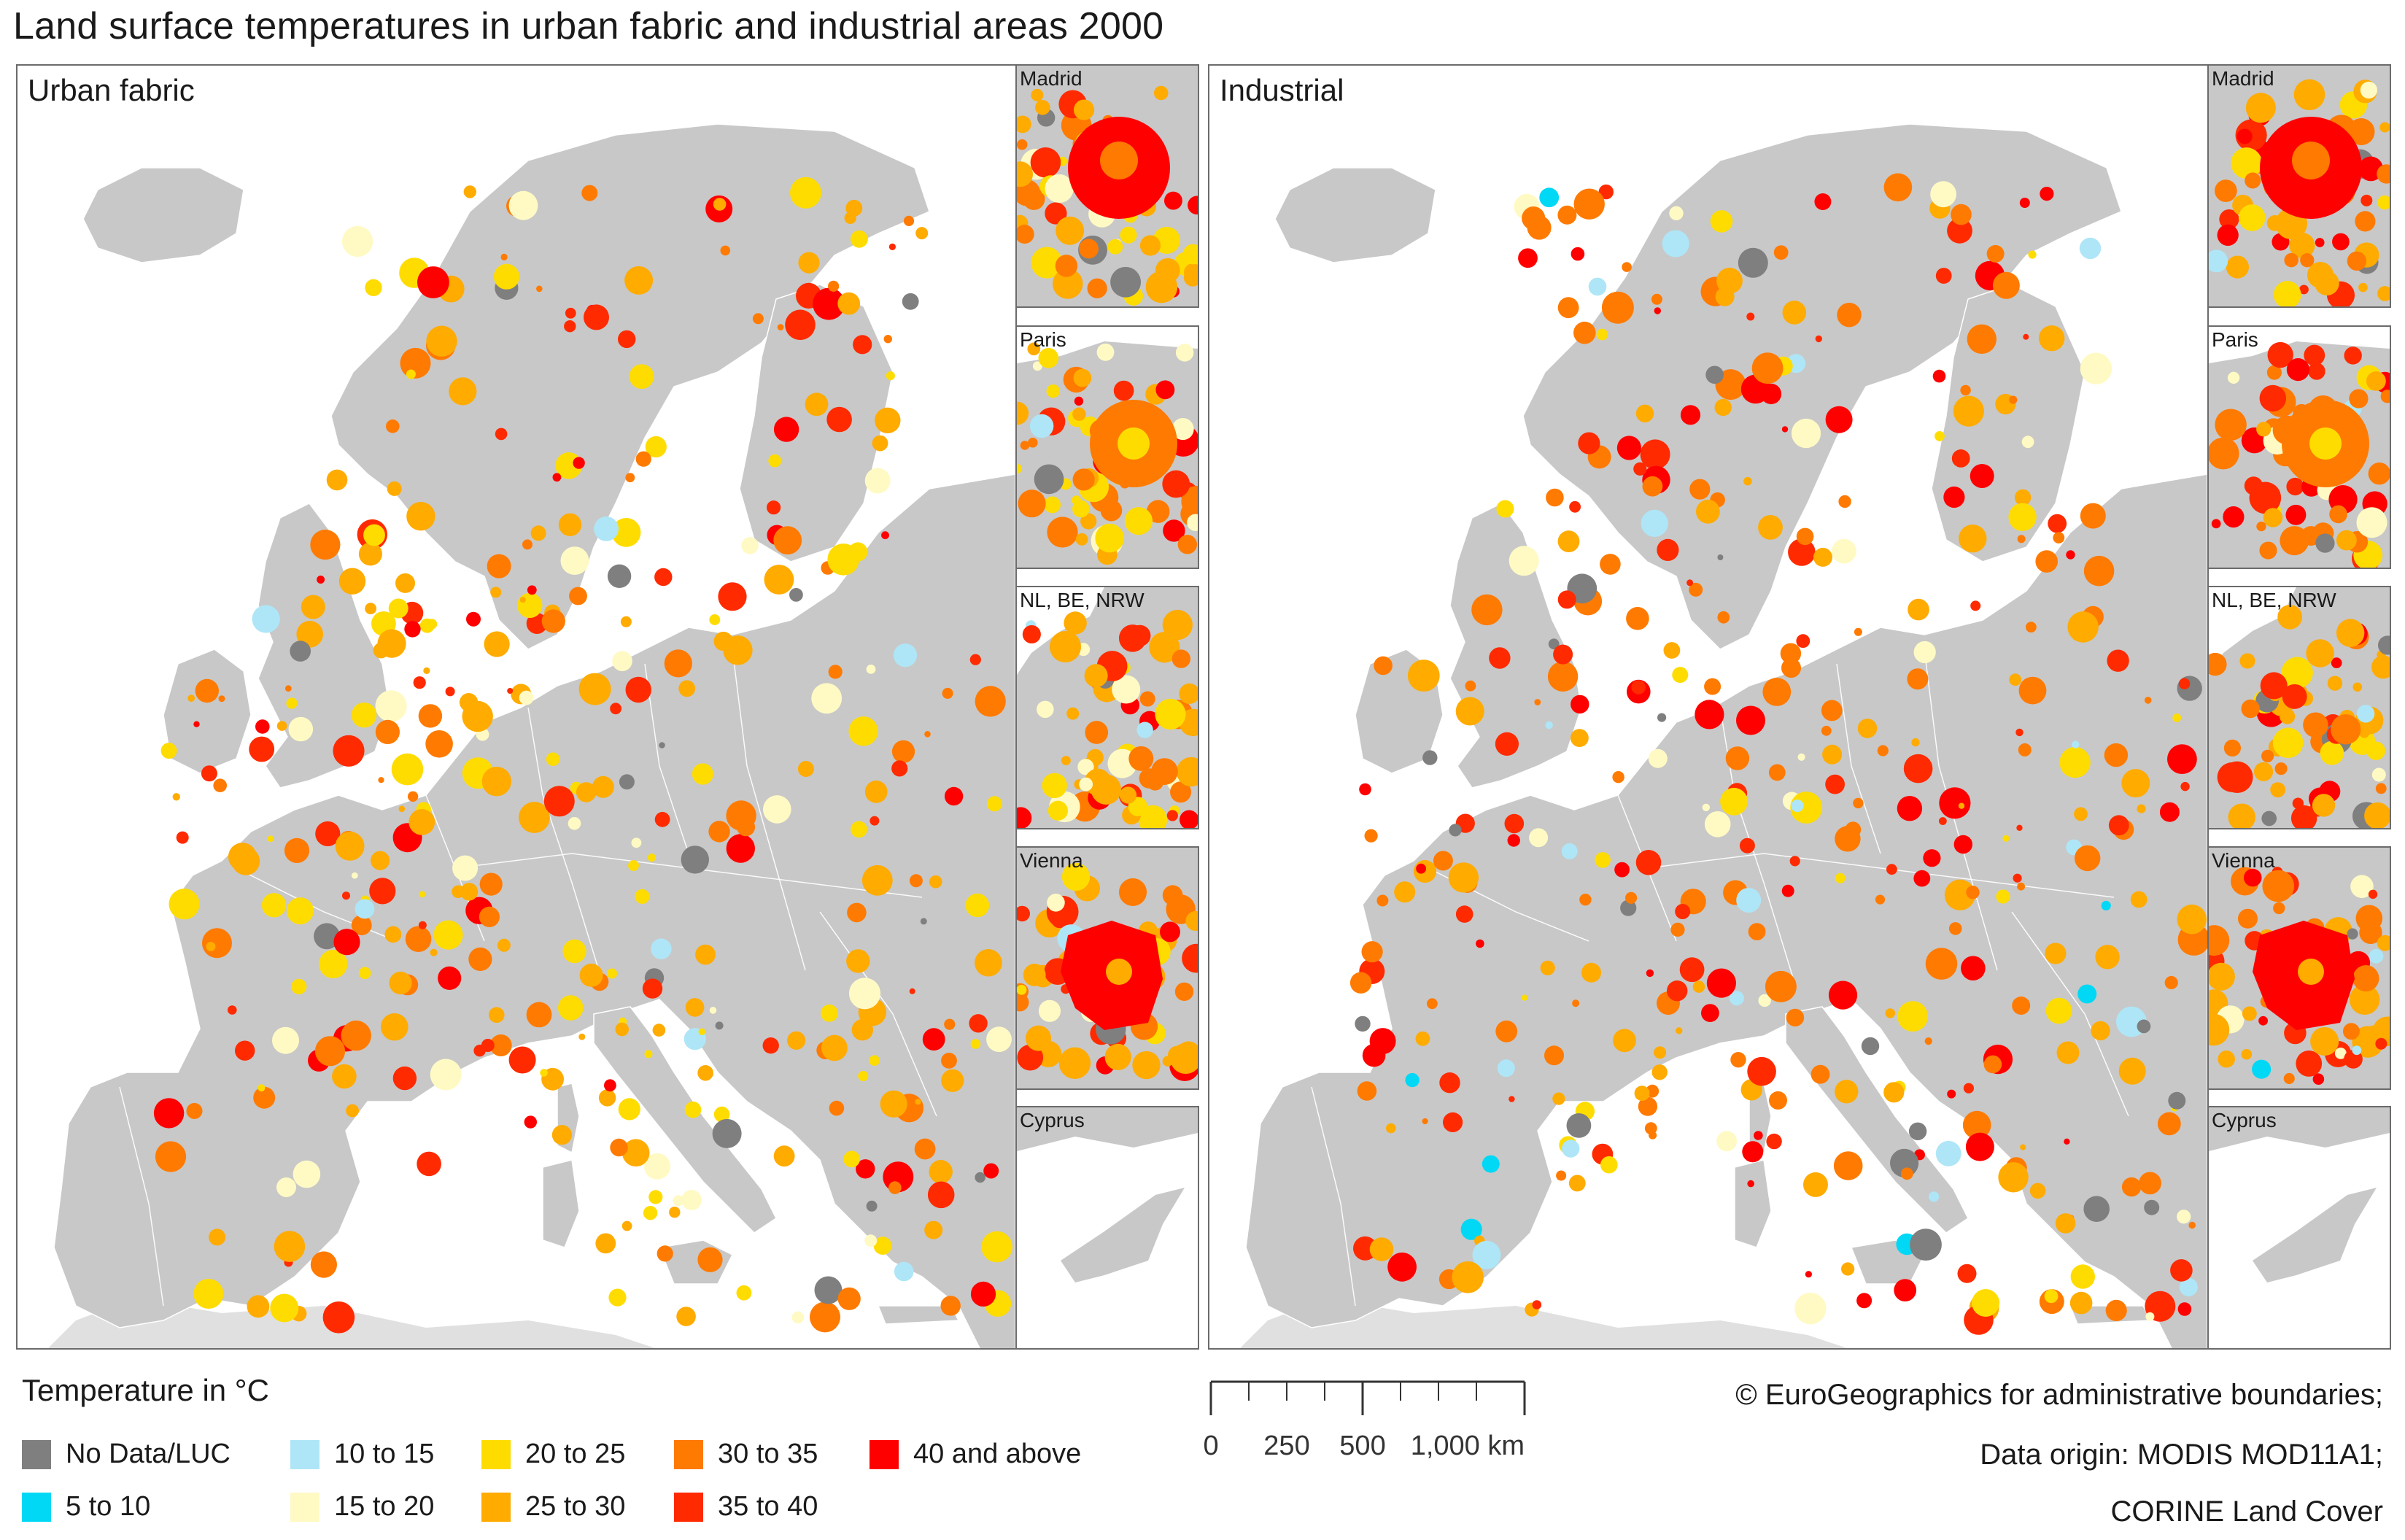 Image resolution: width=2405 pixels, height=1540 pixels. I want to click on credit-modis: Data origin: MODIS MOD11A1;, so click(2181, 1455).